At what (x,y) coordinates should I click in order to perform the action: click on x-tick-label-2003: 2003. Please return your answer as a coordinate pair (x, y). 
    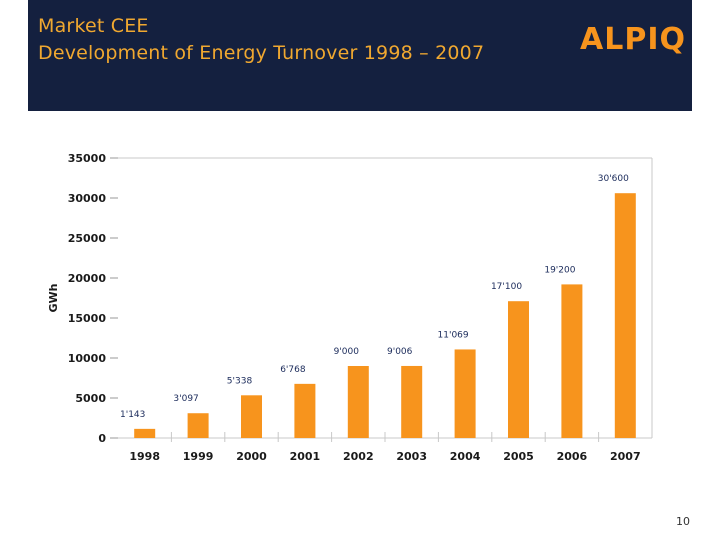
    Looking at the image, I should click on (411, 456).